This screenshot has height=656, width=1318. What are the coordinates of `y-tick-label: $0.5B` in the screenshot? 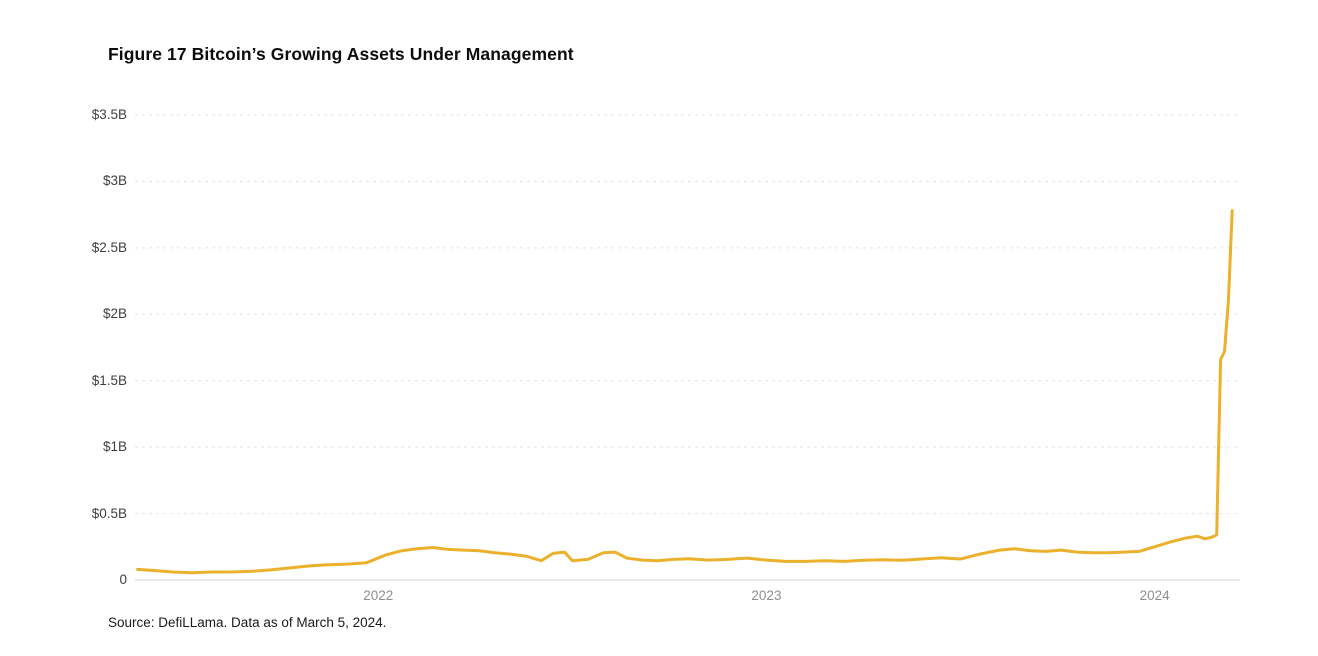 It's located at (109, 513).